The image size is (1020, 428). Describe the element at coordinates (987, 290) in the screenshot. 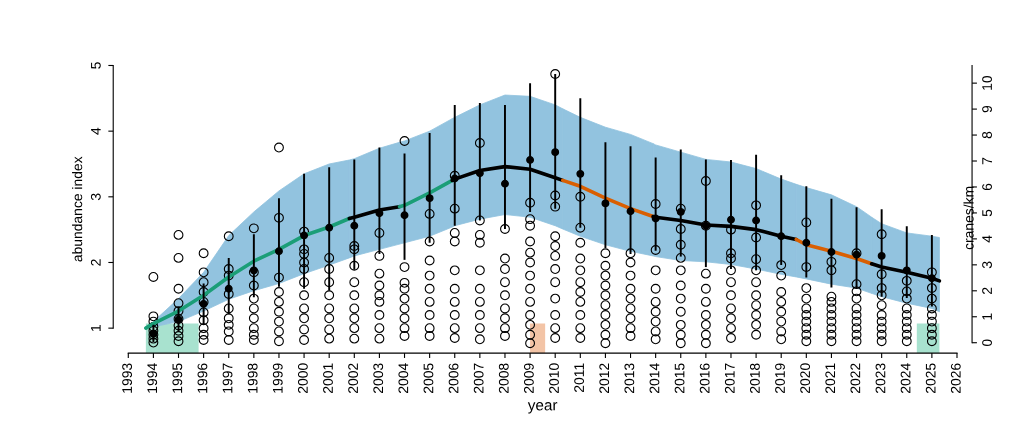

I see `y2-tick-label: 2` at that location.